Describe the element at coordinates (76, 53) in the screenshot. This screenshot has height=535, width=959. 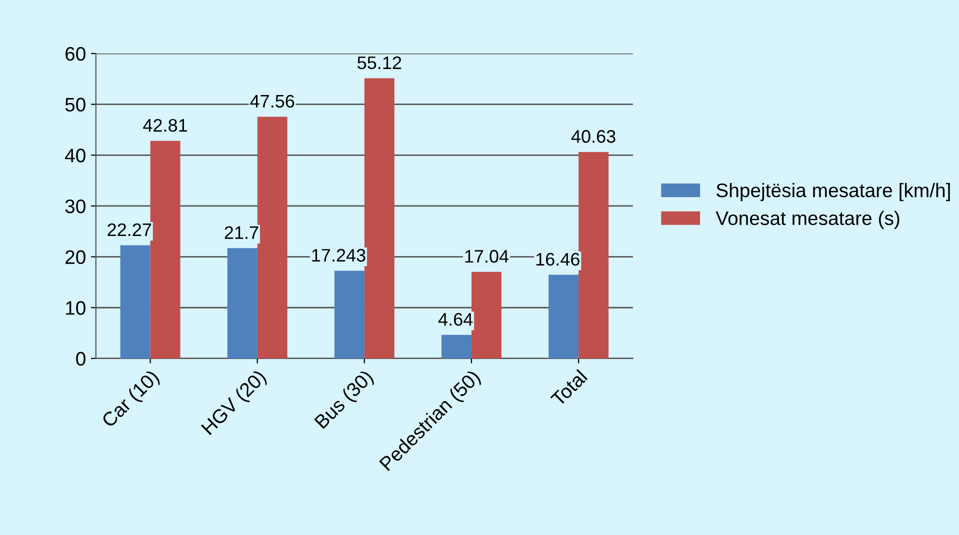
I see `y-tick-label: 60` at that location.